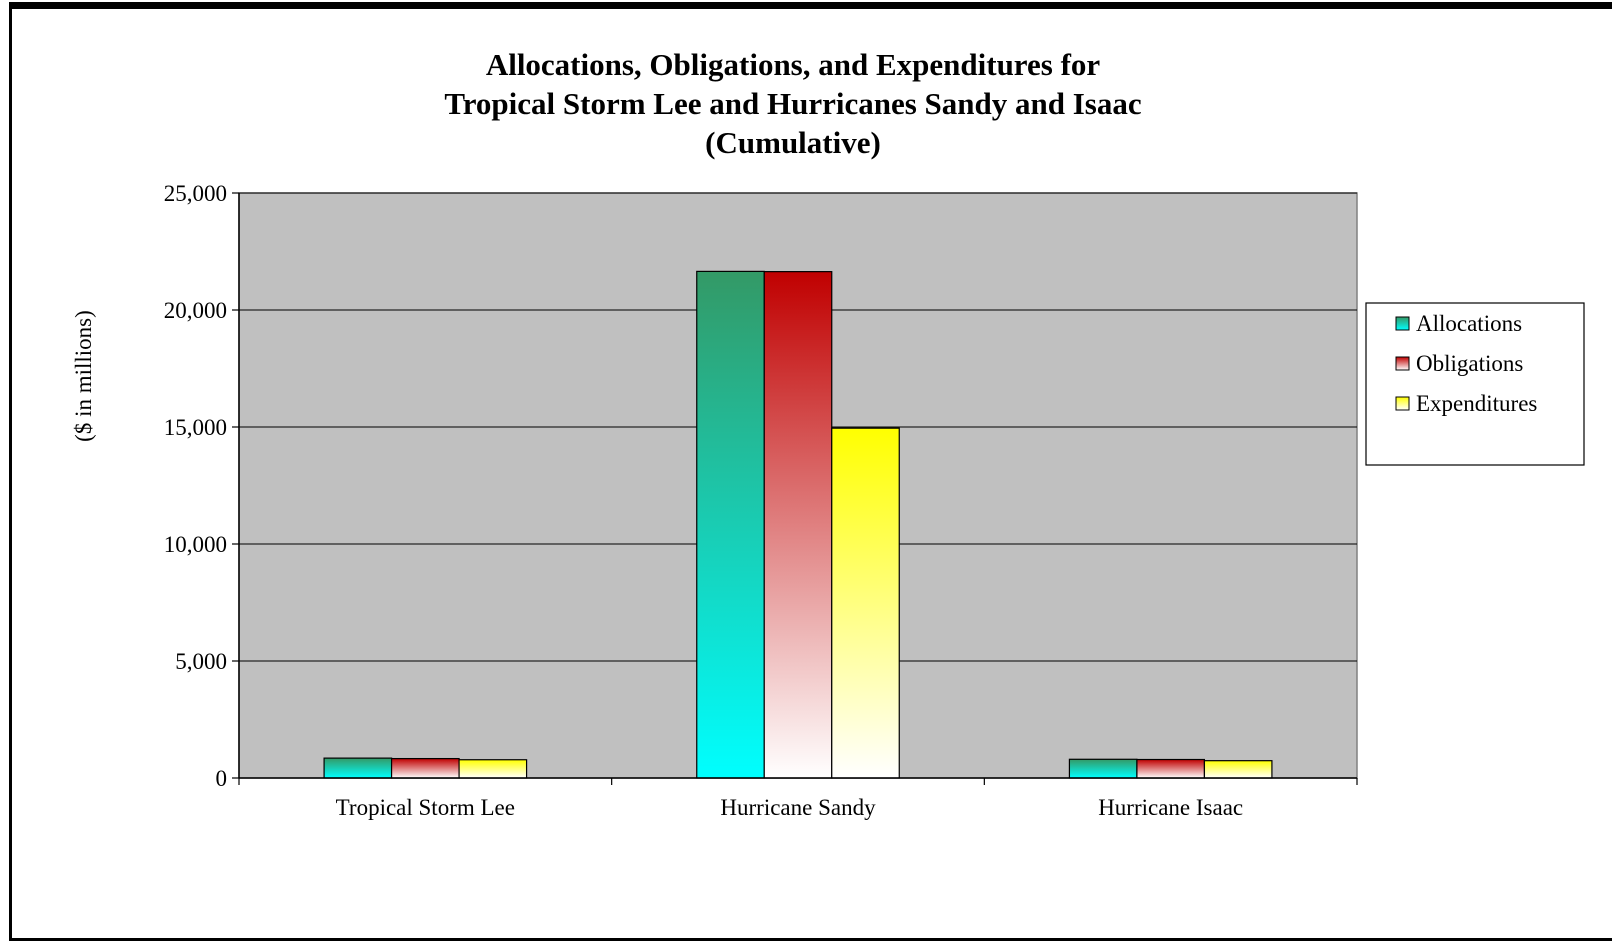  What do you see at coordinates (1402, 403) in the screenshot?
I see `legend-swatch-expenditures` at bounding box center [1402, 403].